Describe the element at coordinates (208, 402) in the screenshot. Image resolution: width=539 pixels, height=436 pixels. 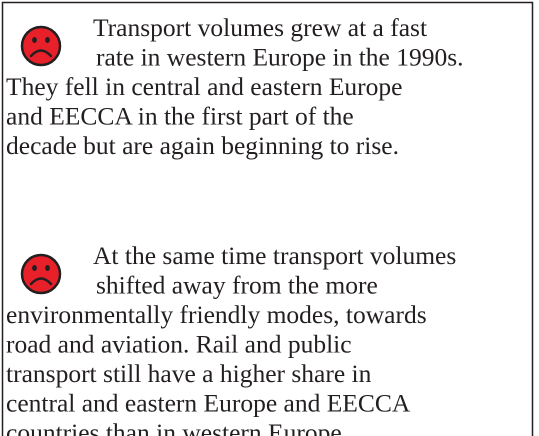
I see `text-line: central and eastern Europe and EECCA` at that location.